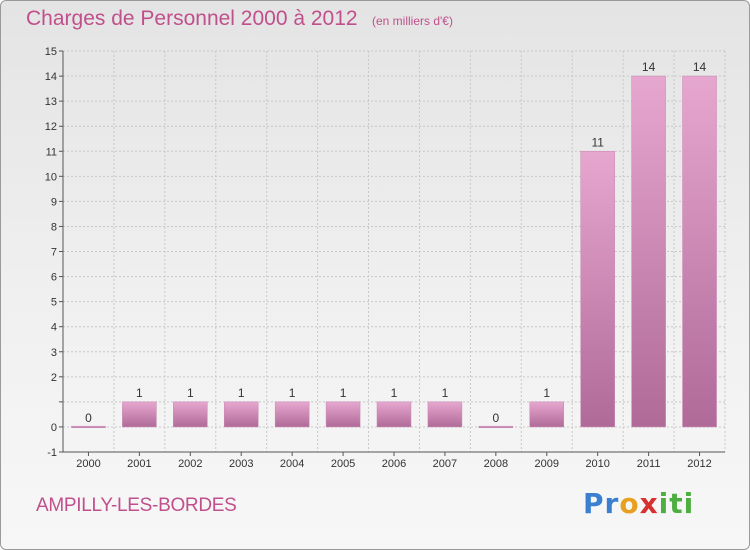 The image size is (750, 550). What do you see at coordinates (54, 378) in the screenshot?
I see `y-tick-label: 2` at bounding box center [54, 378].